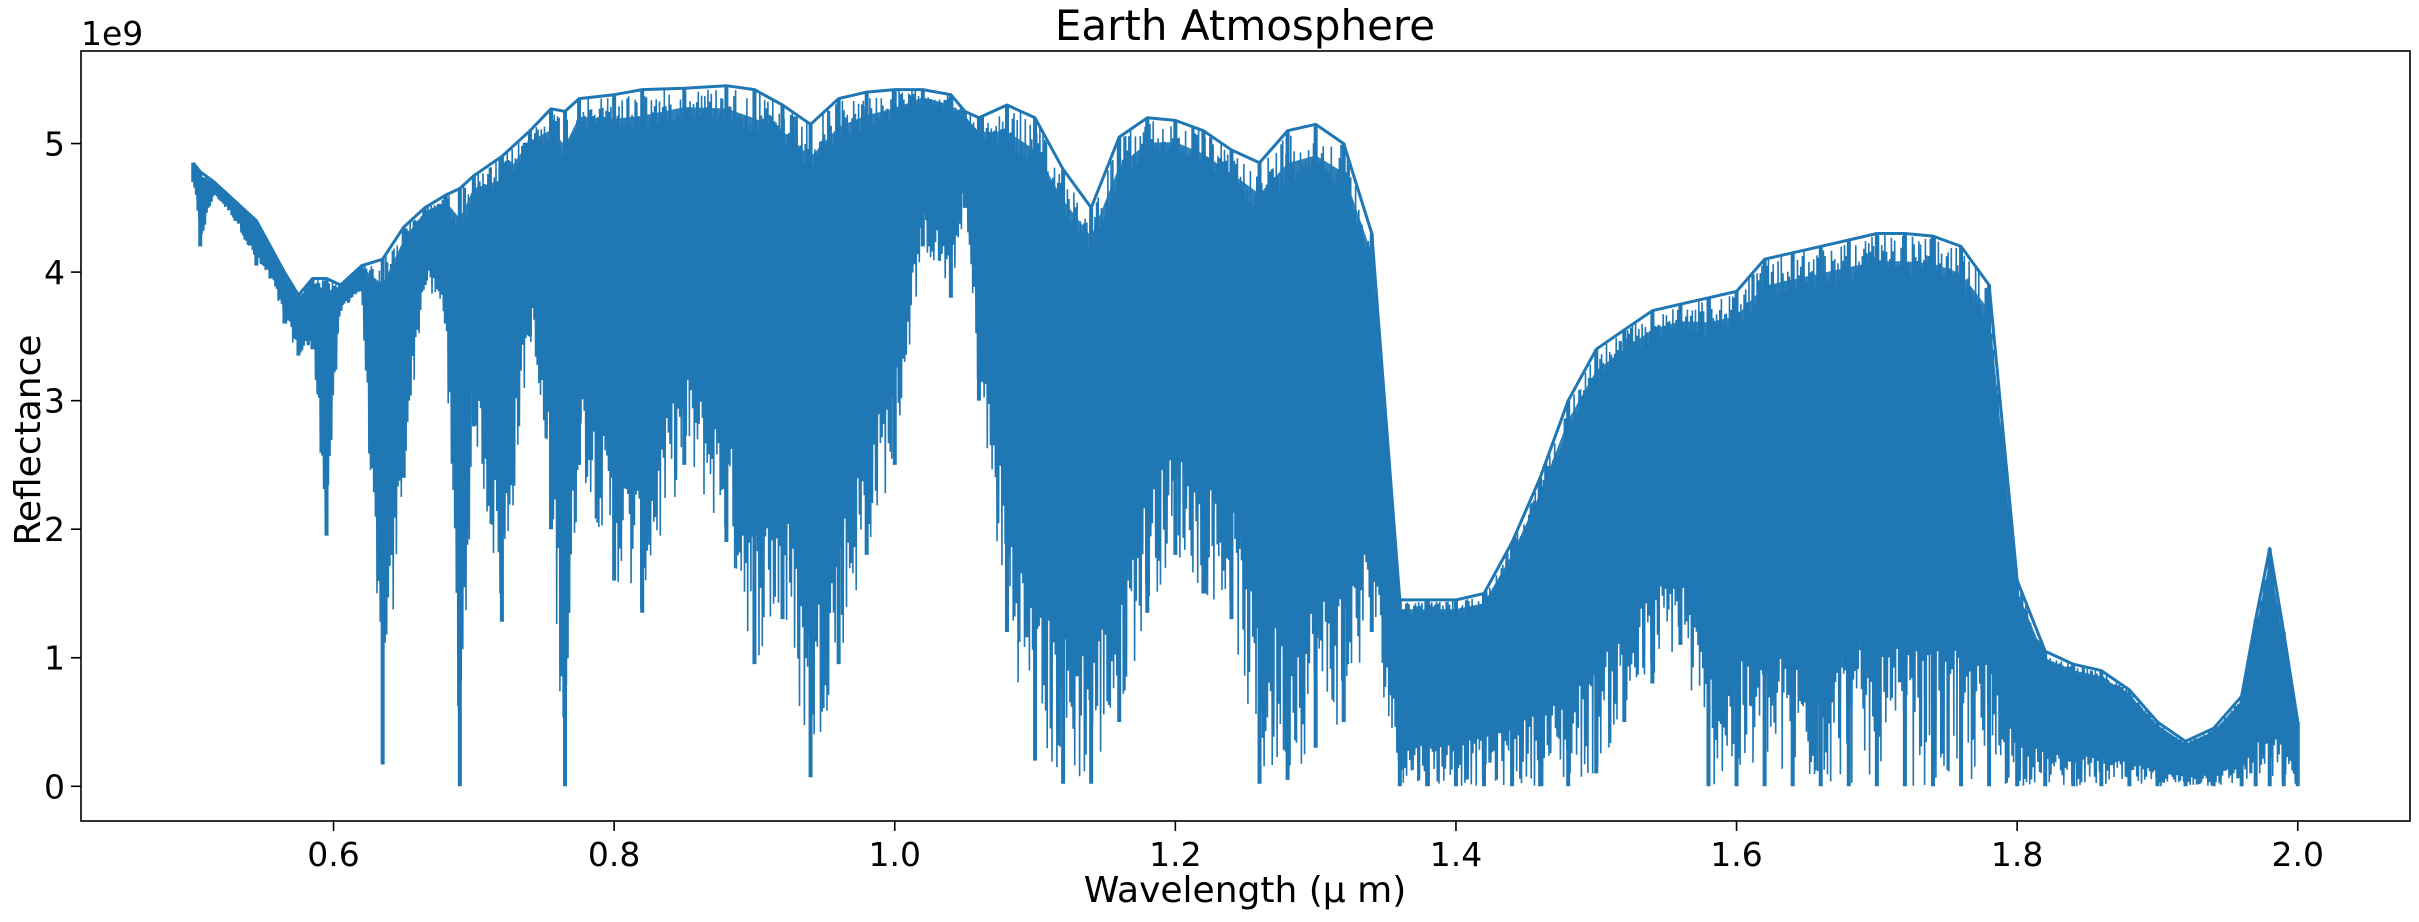 This screenshot has width=2419, height=922. I want to click on x-tick-label: 1.8, so click(2017, 854).